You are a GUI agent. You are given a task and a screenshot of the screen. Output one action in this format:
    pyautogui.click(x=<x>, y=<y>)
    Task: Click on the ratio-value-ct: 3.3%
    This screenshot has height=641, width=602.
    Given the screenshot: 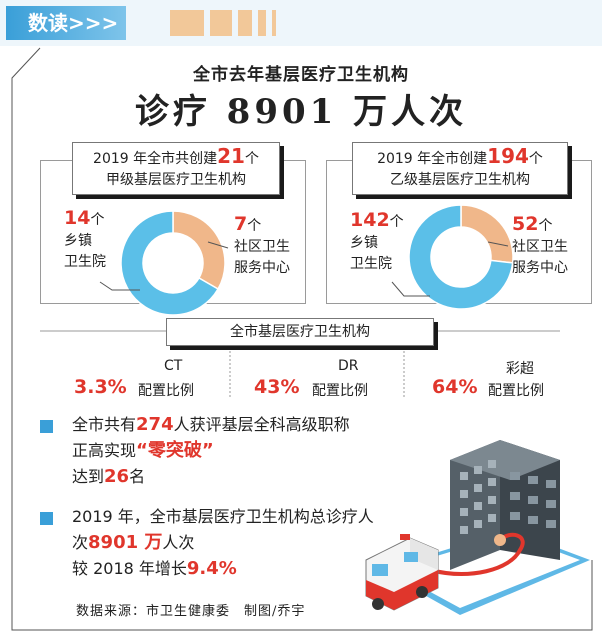 What is the action you would take?
    pyautogui.click(x=100, y=387)
    